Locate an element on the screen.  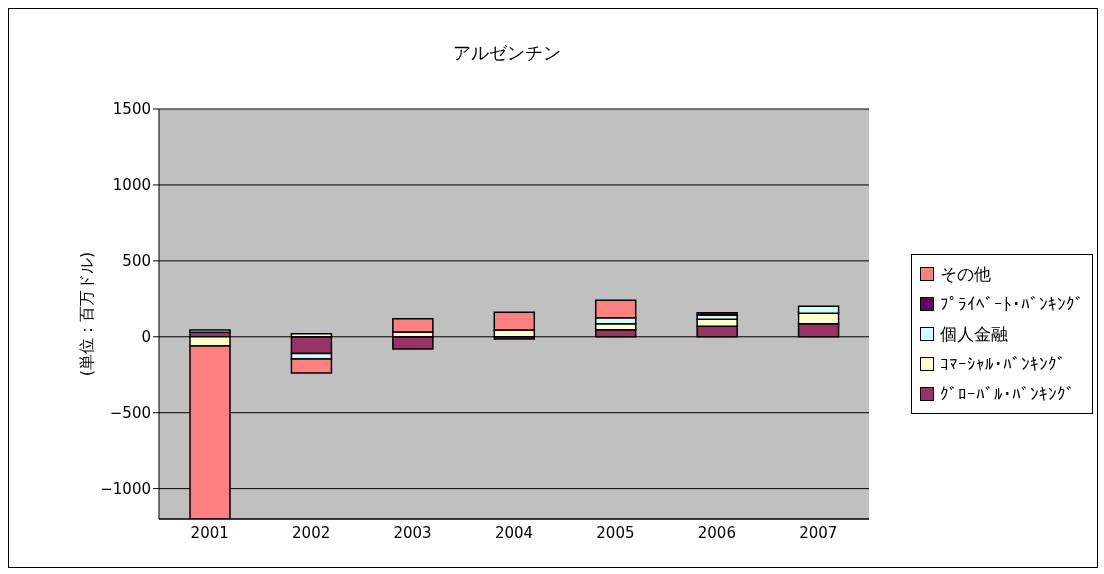
x-tick-label: 2003 is located at coordinates (412, 532).